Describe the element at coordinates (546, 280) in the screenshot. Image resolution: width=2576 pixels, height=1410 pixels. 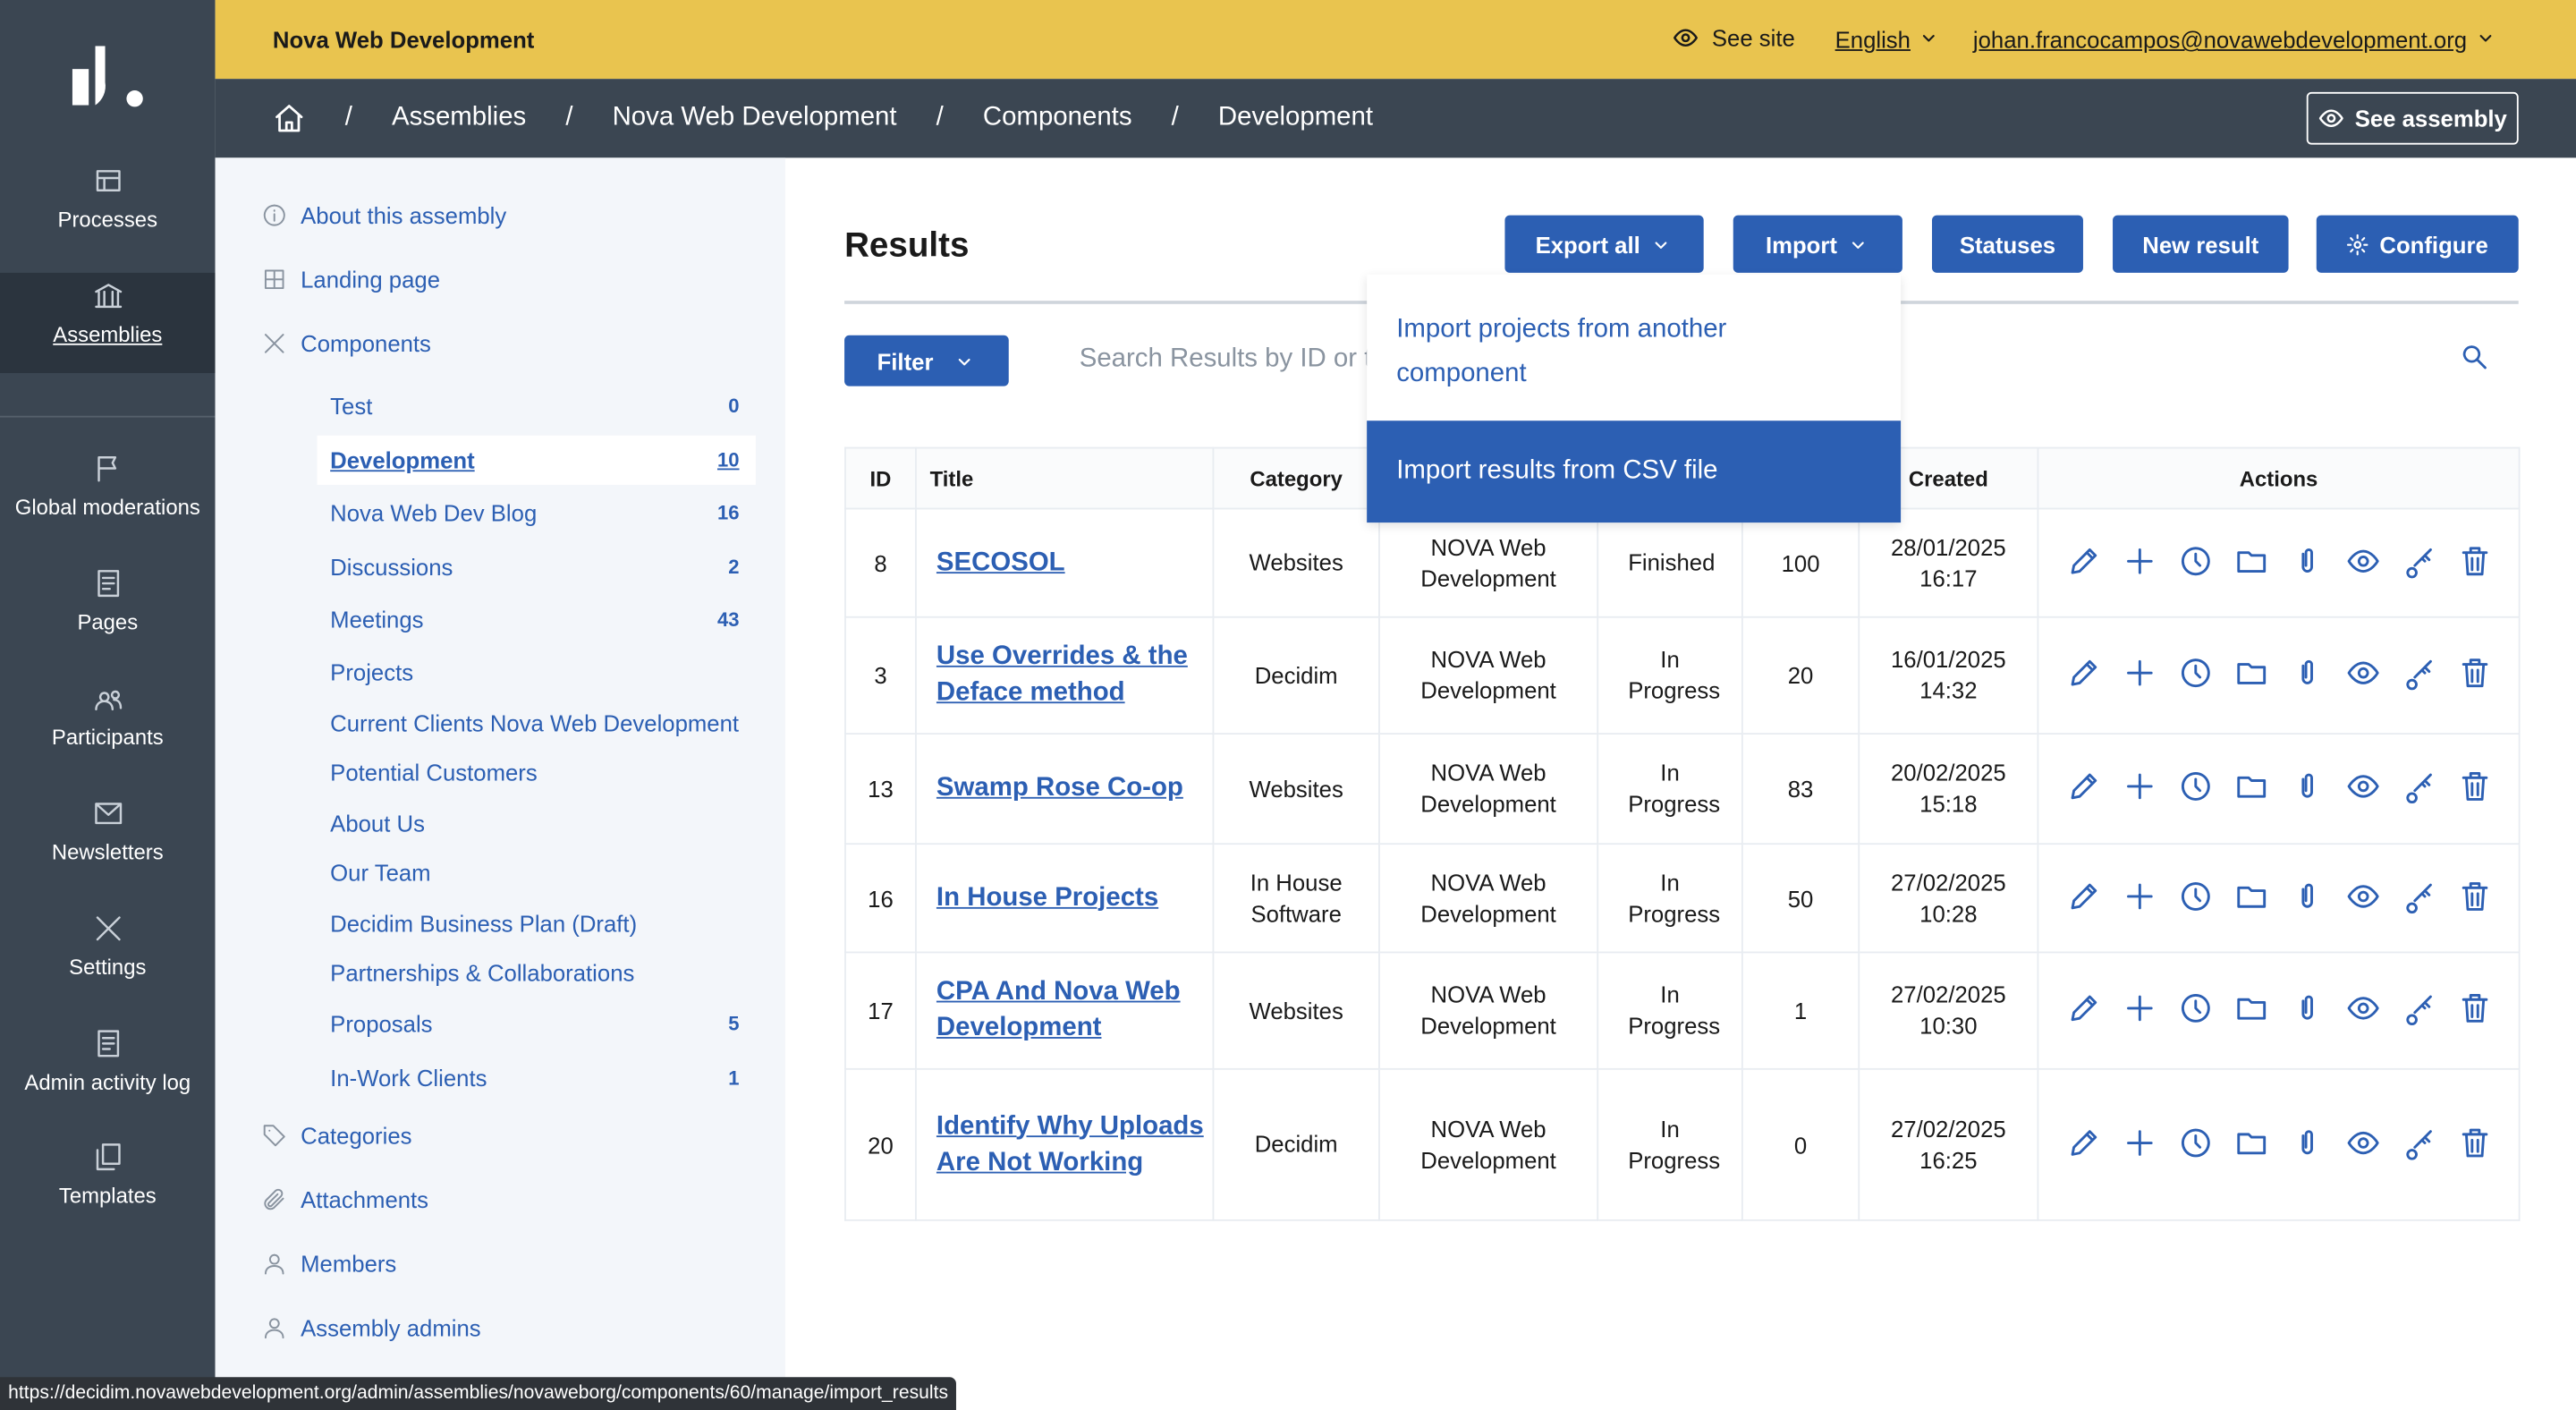
I see `sub-nav-item: Landing page` at that location.